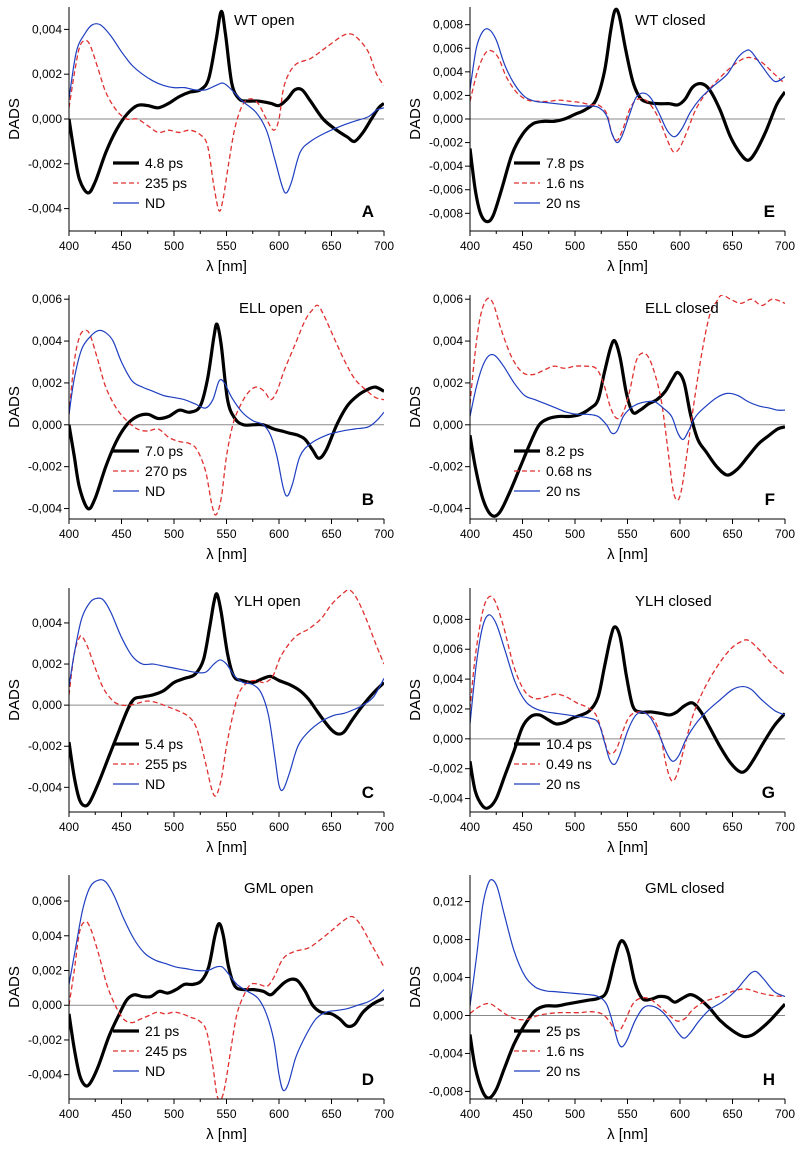  What do you see at coordinates (47, 623) in the screenshot?
I see `y-tick-label-c: 0,004` at bounding box center [47, 623].